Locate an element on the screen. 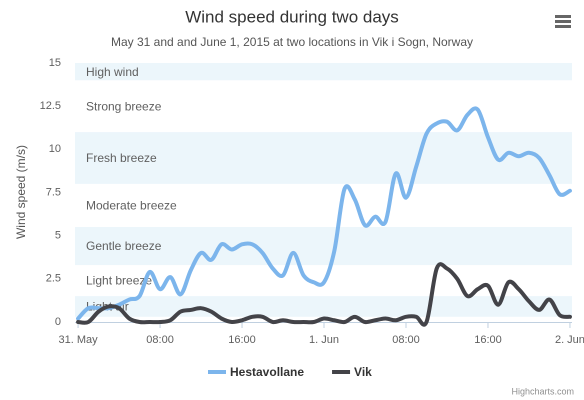 Image resolution: width=584 pixels, height=400 pixels. x-tick-label: 2. Jun is located at coordinates (569, 340).